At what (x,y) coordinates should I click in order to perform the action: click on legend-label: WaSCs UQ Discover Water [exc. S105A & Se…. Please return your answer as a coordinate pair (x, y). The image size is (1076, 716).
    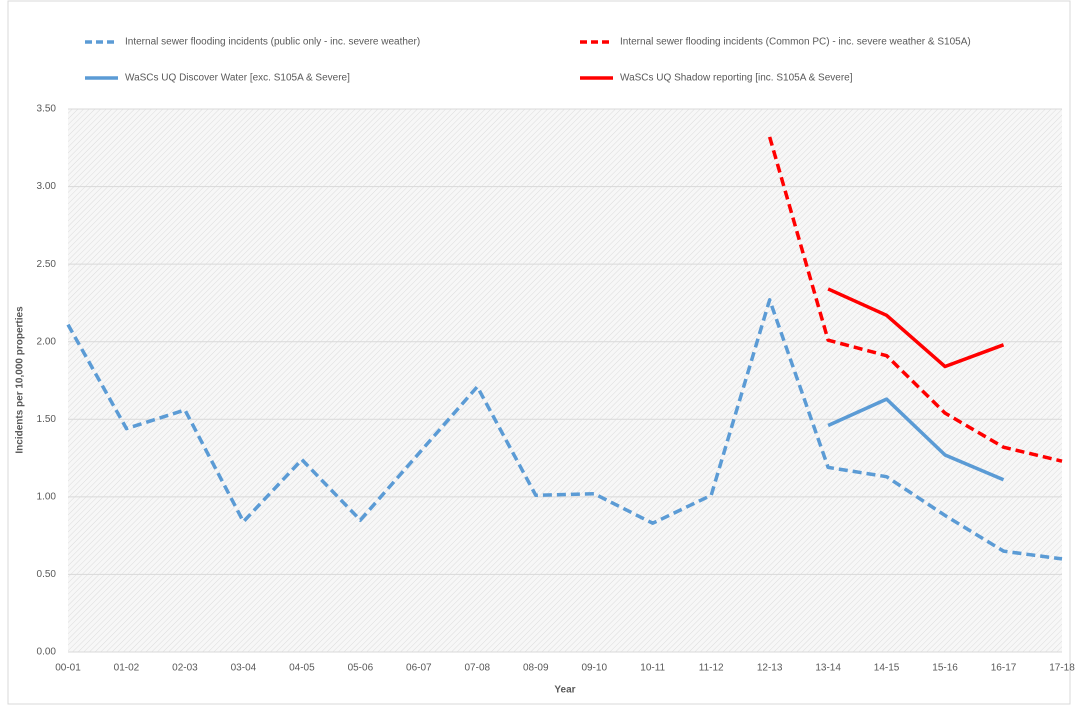
    Looking at the image, I should click on (237, 78).